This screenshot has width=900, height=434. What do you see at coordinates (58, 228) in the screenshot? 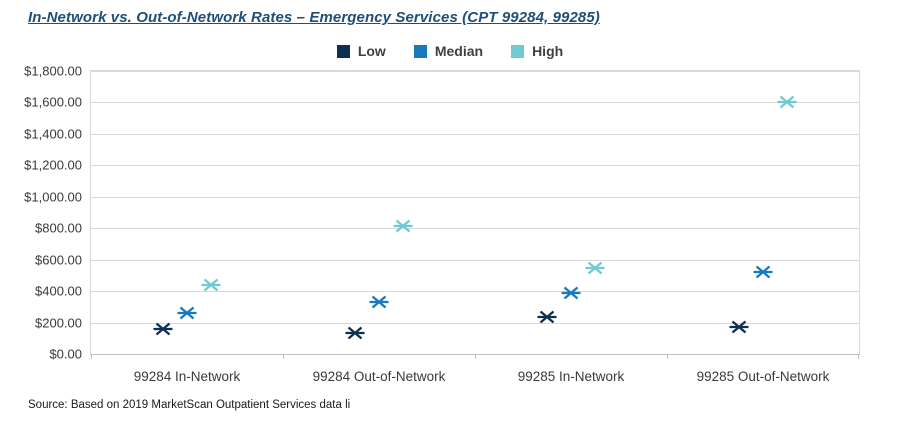
I see `y-axis-label: $800.00` at bounding box center [58, 228].